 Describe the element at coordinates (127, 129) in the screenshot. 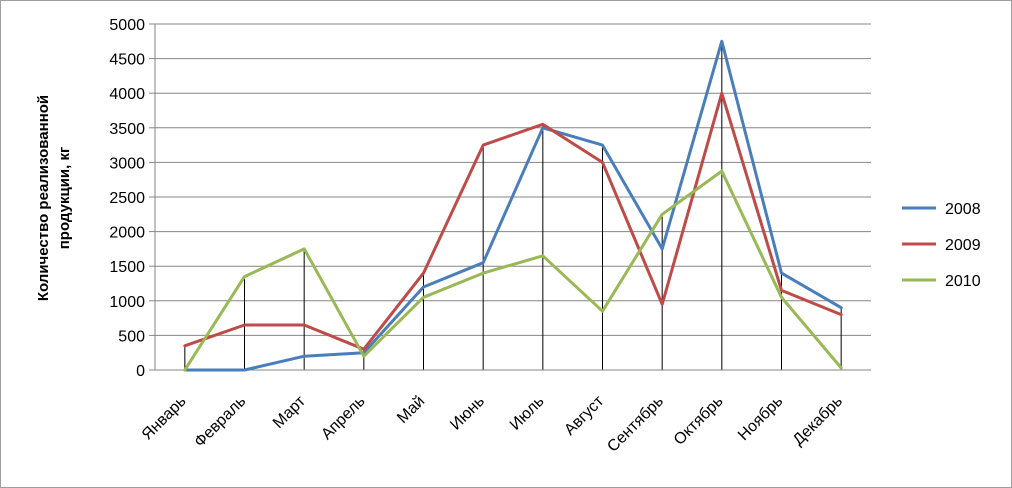

I see `y-tick-label: 3500` at that location.